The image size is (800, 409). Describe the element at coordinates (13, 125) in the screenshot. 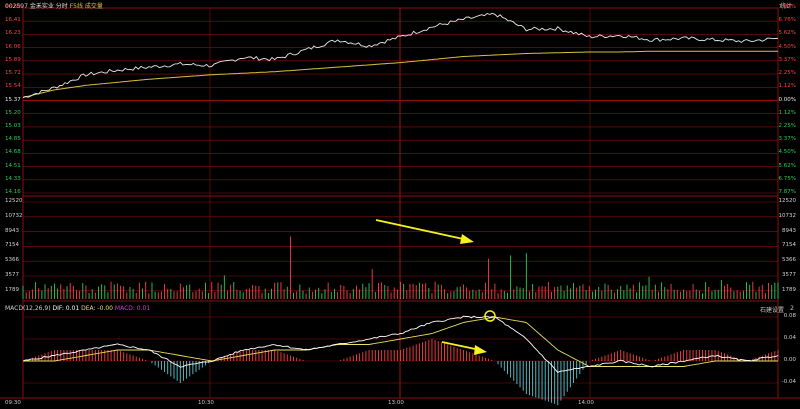

I see `price-tick-label: 15.03` at that location.